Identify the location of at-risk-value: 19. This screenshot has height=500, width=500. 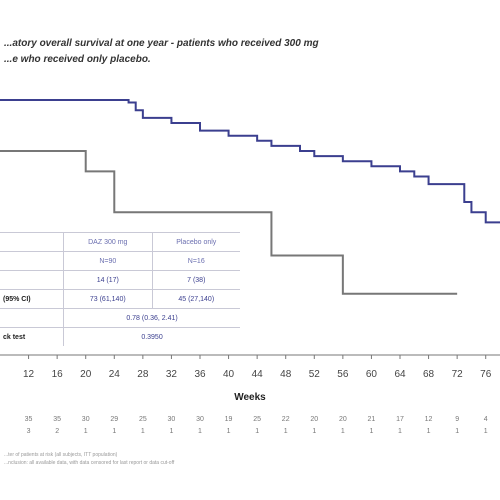
(228, 419).